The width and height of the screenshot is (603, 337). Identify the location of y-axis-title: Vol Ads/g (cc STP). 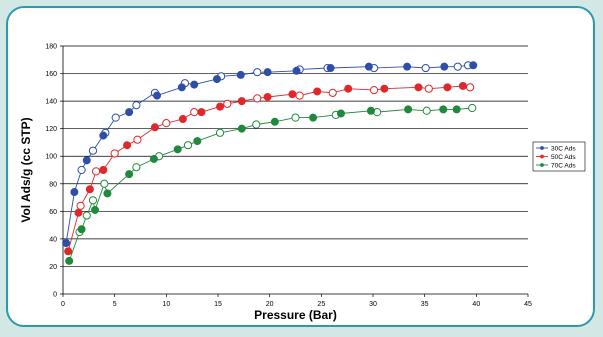
(26, 169).